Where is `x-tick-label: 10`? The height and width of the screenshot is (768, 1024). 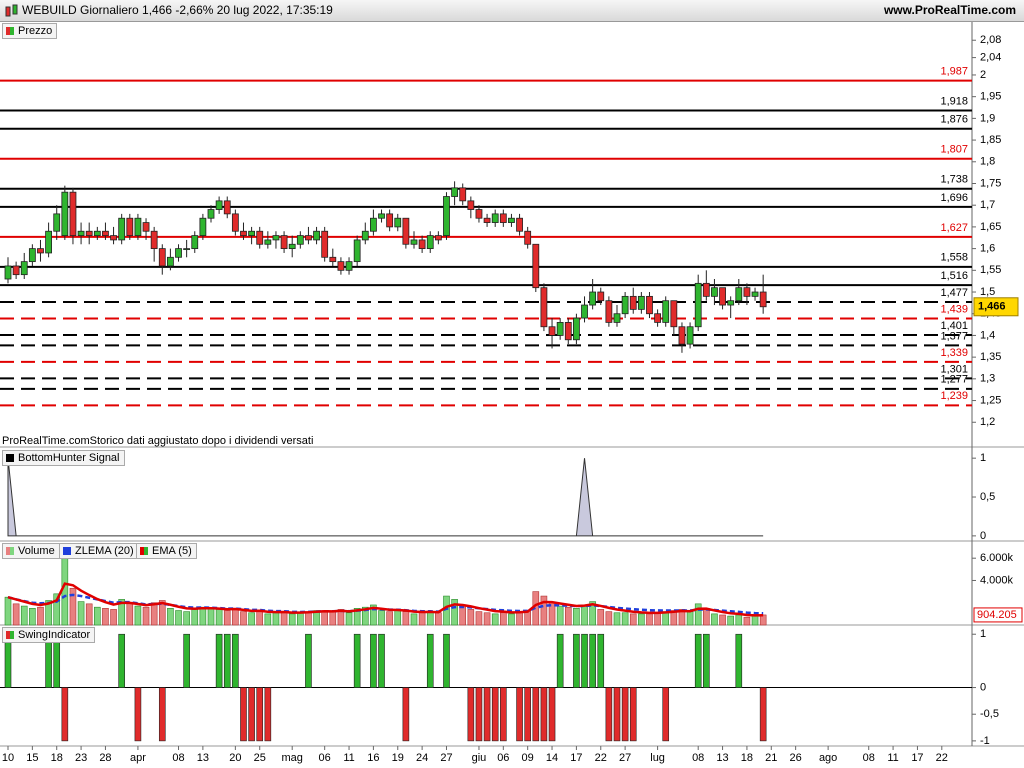
x-tick-label: 10 is located at coordinates (8, 758).